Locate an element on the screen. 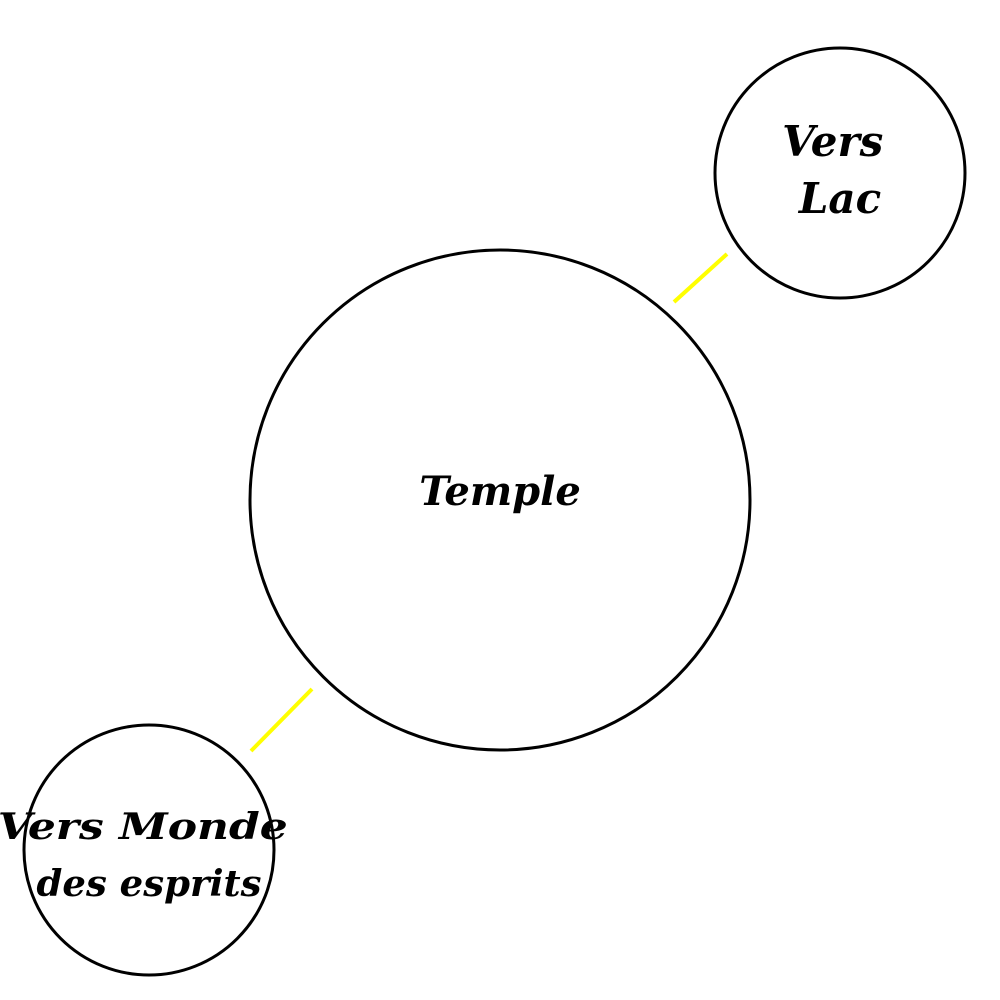  spirit-world-label: Vers Monde des esprits is located at coordinates (150, 855).